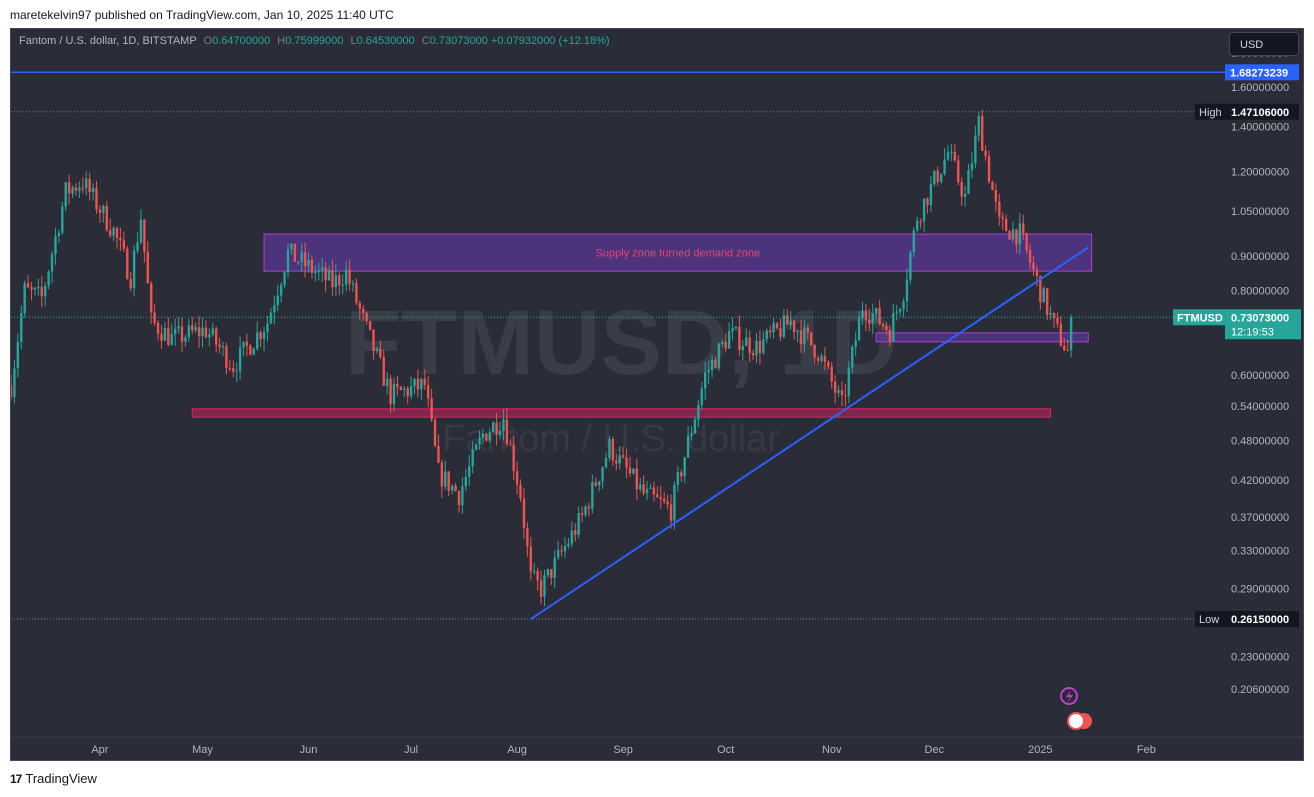 The height and width of the screenshot is (797, 1314). What do you see at coordinates (1260, 88) in the screenshot?
I see `price-tick-label: 1.60000000` at bounding box center [1260, 88].